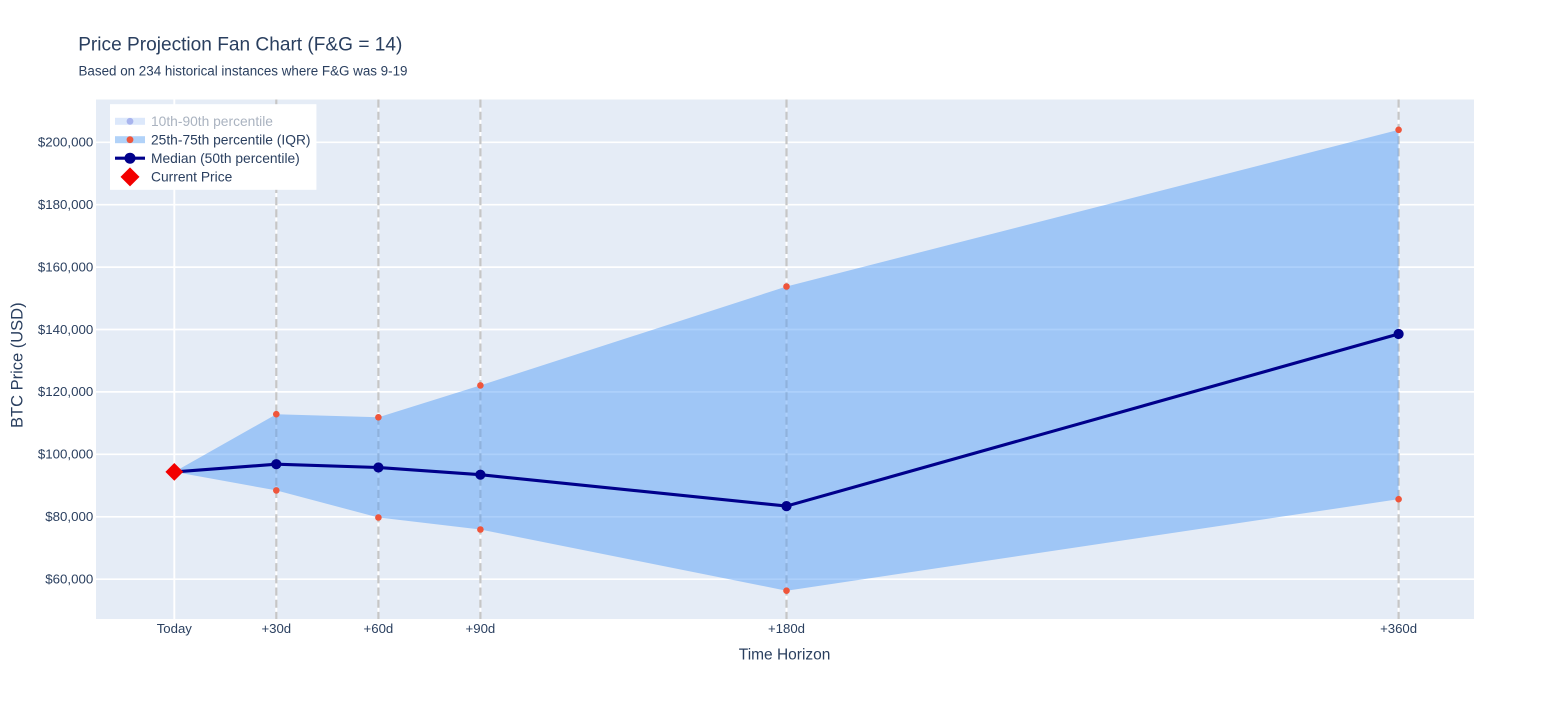 The image size is (1554, 705). Describe the element at coordinates (65, 204) in the screenshot. I see `svg-text: $180,000` at that location.